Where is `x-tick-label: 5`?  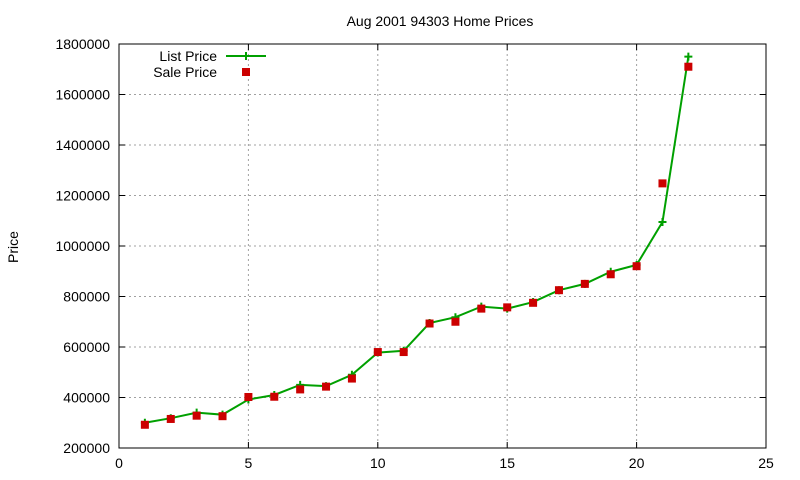 x-tick-label: 5 is located at coordinates (249, 463).